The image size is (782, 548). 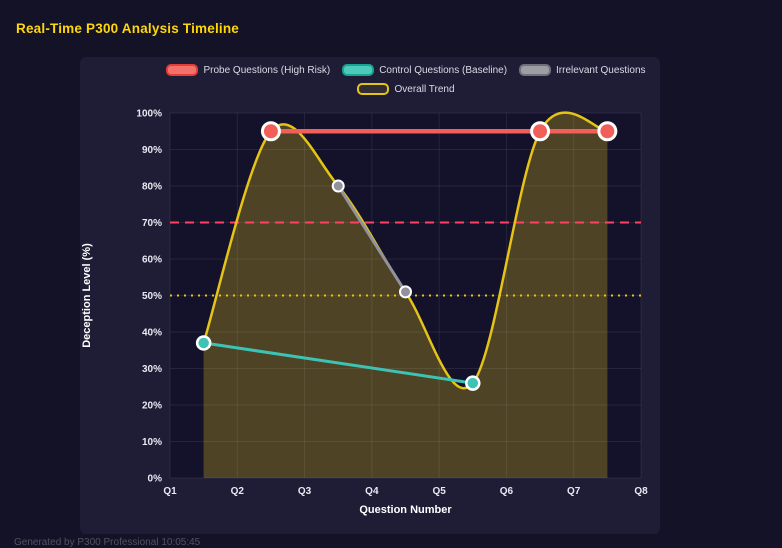 I want to click on x-tick-label: Q6, so click(x=507, y=491).